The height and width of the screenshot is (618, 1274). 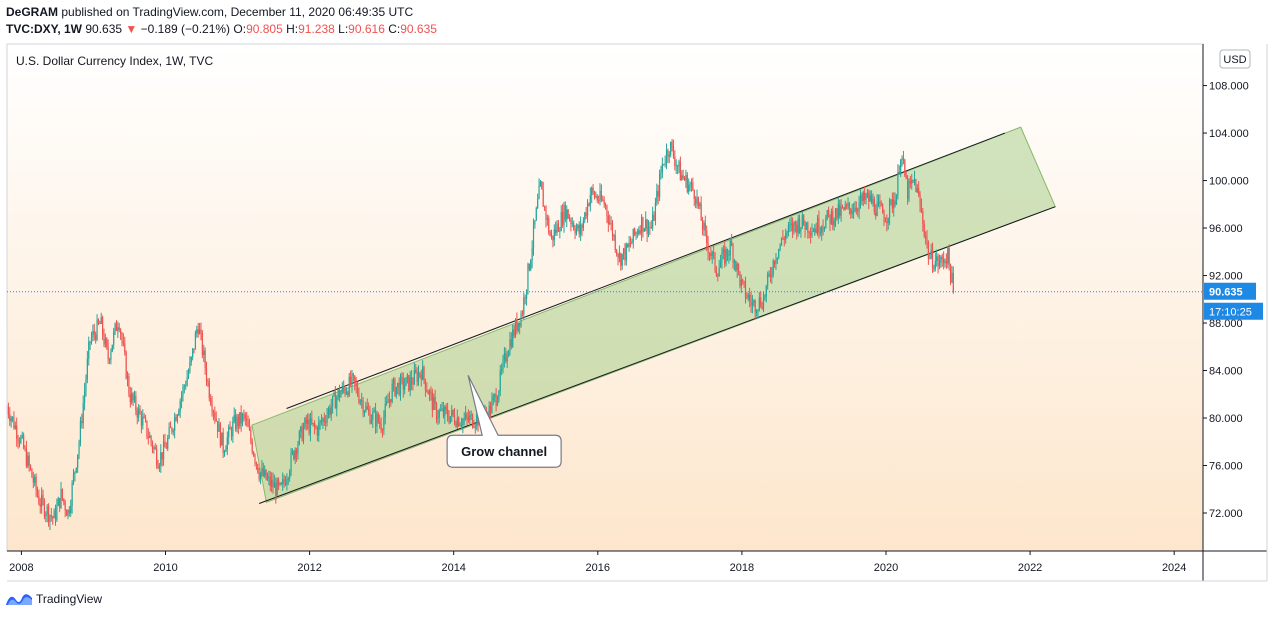 I want to click on last-price-tag, so click(x=1230, y=291).